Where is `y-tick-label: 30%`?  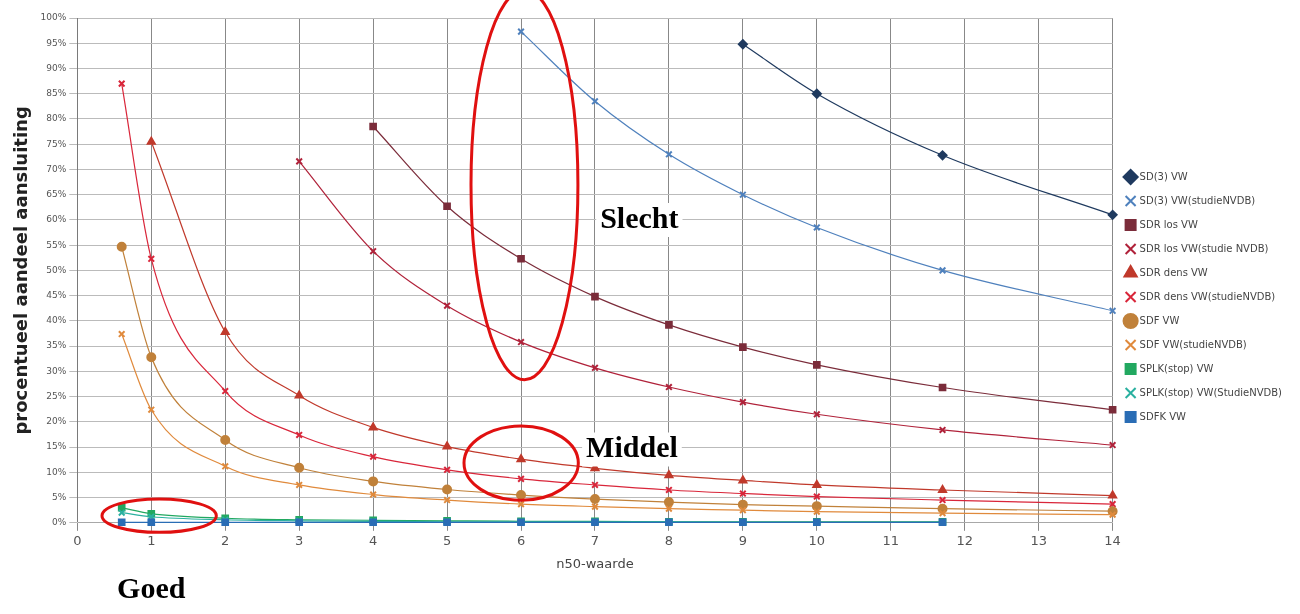
y-tick-label: 30% is located at coordinates (56, 370).